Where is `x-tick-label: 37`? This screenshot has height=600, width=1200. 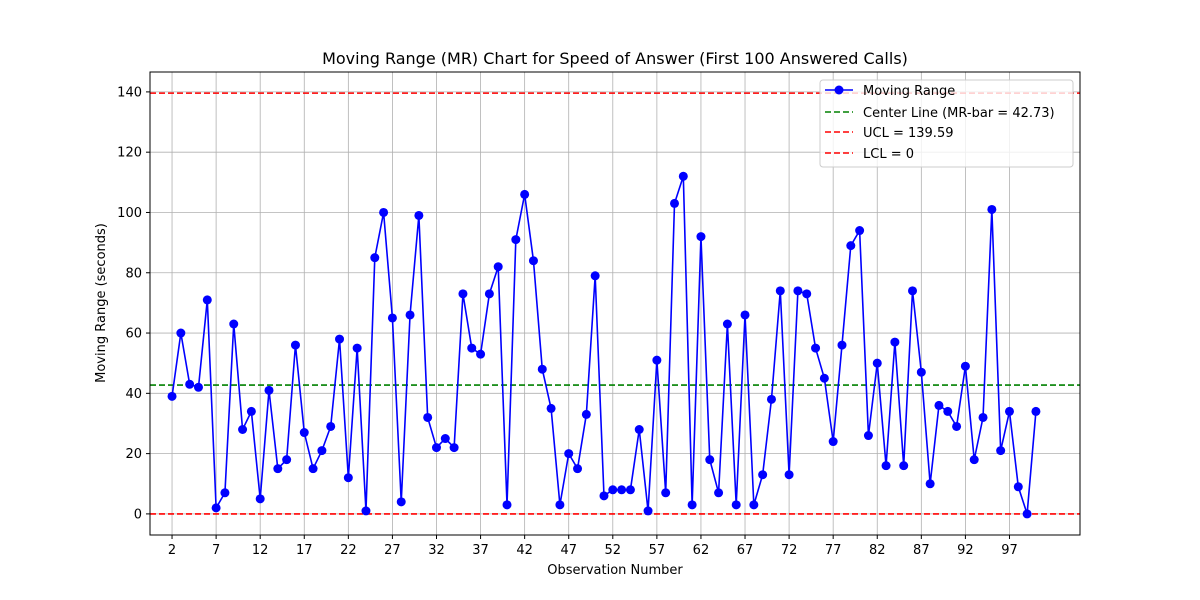 x-tick-label: 37 is located at coordinates (480, 550).